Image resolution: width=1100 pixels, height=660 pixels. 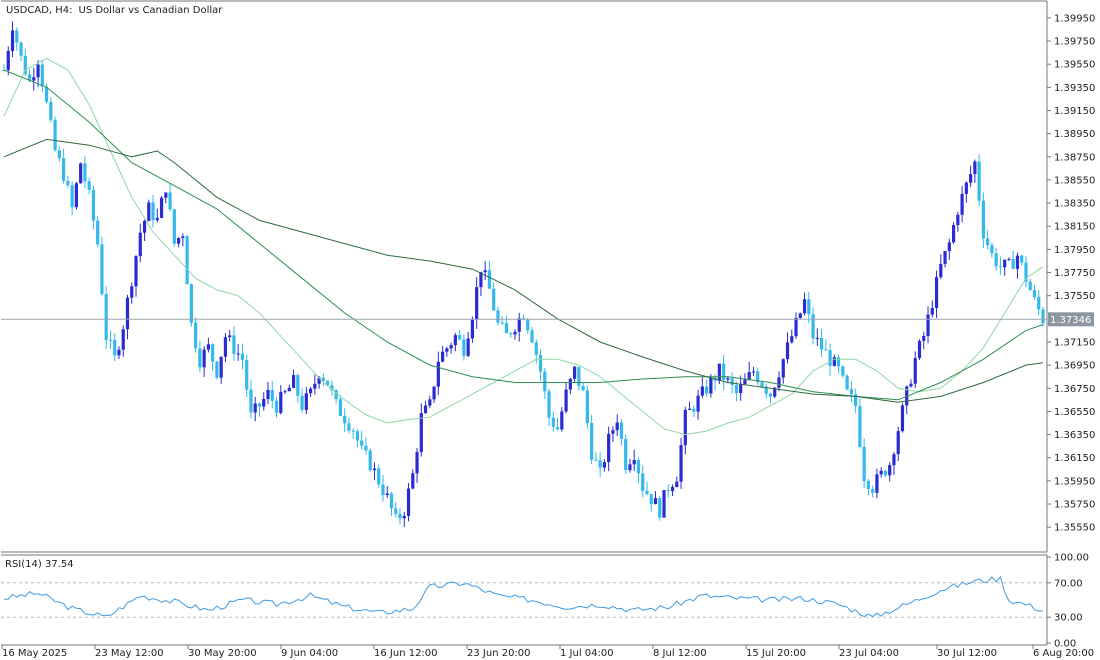 I want to click on time-tick-label: 9 Jun 04:00, so click(x=309, y=653).